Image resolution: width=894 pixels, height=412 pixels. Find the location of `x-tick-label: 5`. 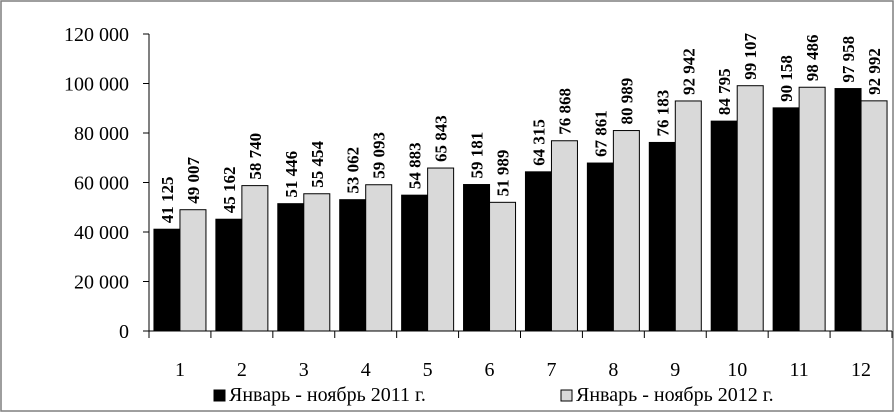

x-tick-label: 5 is located at coordinates (428, 370).